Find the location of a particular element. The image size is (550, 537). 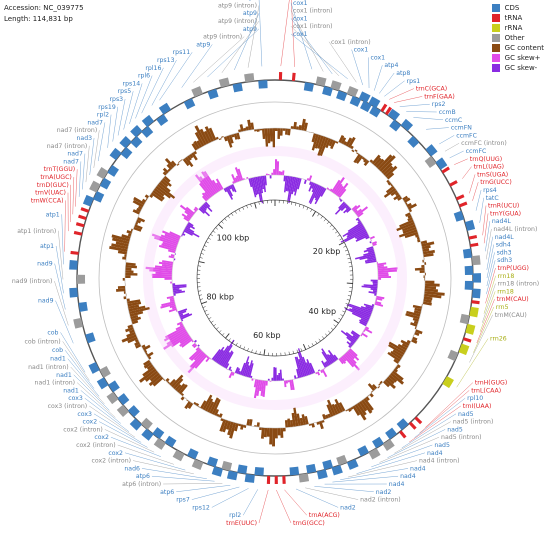

feature-trnd-guc is located at coordinates (80, 225).